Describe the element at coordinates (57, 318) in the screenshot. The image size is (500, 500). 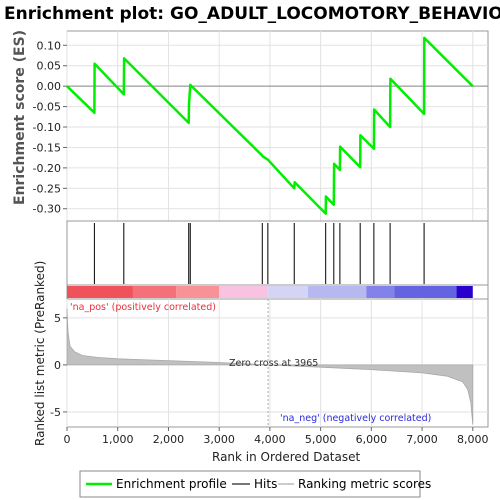
I see `metric-y-tick-label: 5` at that location.